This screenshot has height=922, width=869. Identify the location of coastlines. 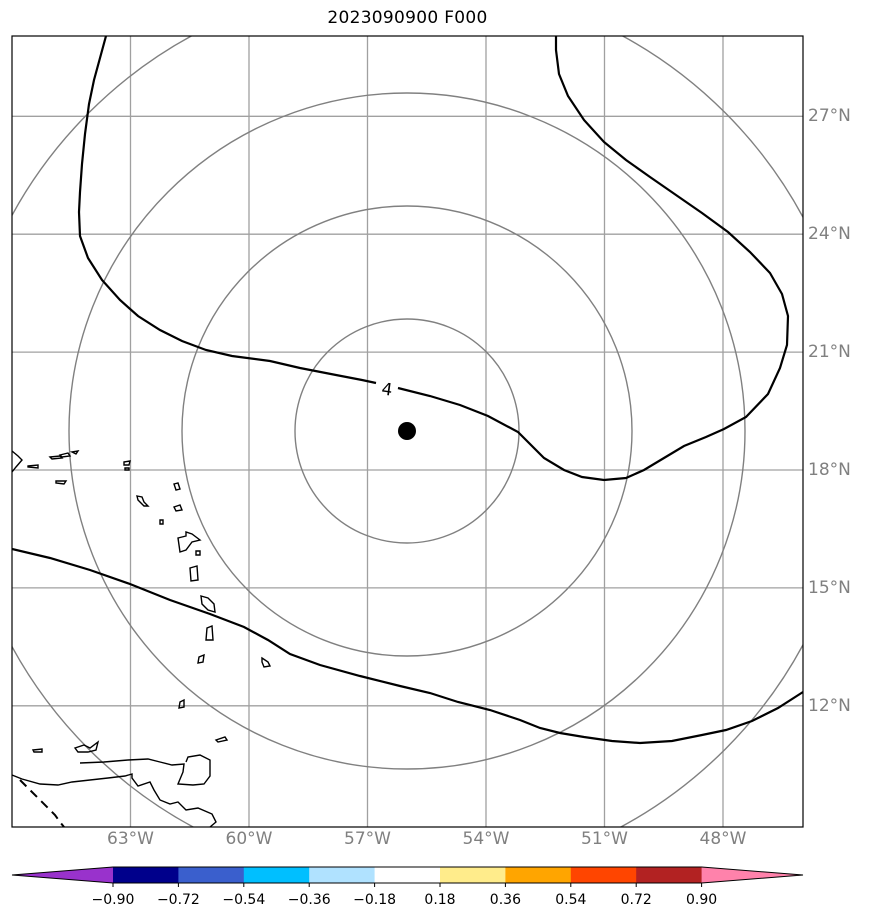
(142, 638).